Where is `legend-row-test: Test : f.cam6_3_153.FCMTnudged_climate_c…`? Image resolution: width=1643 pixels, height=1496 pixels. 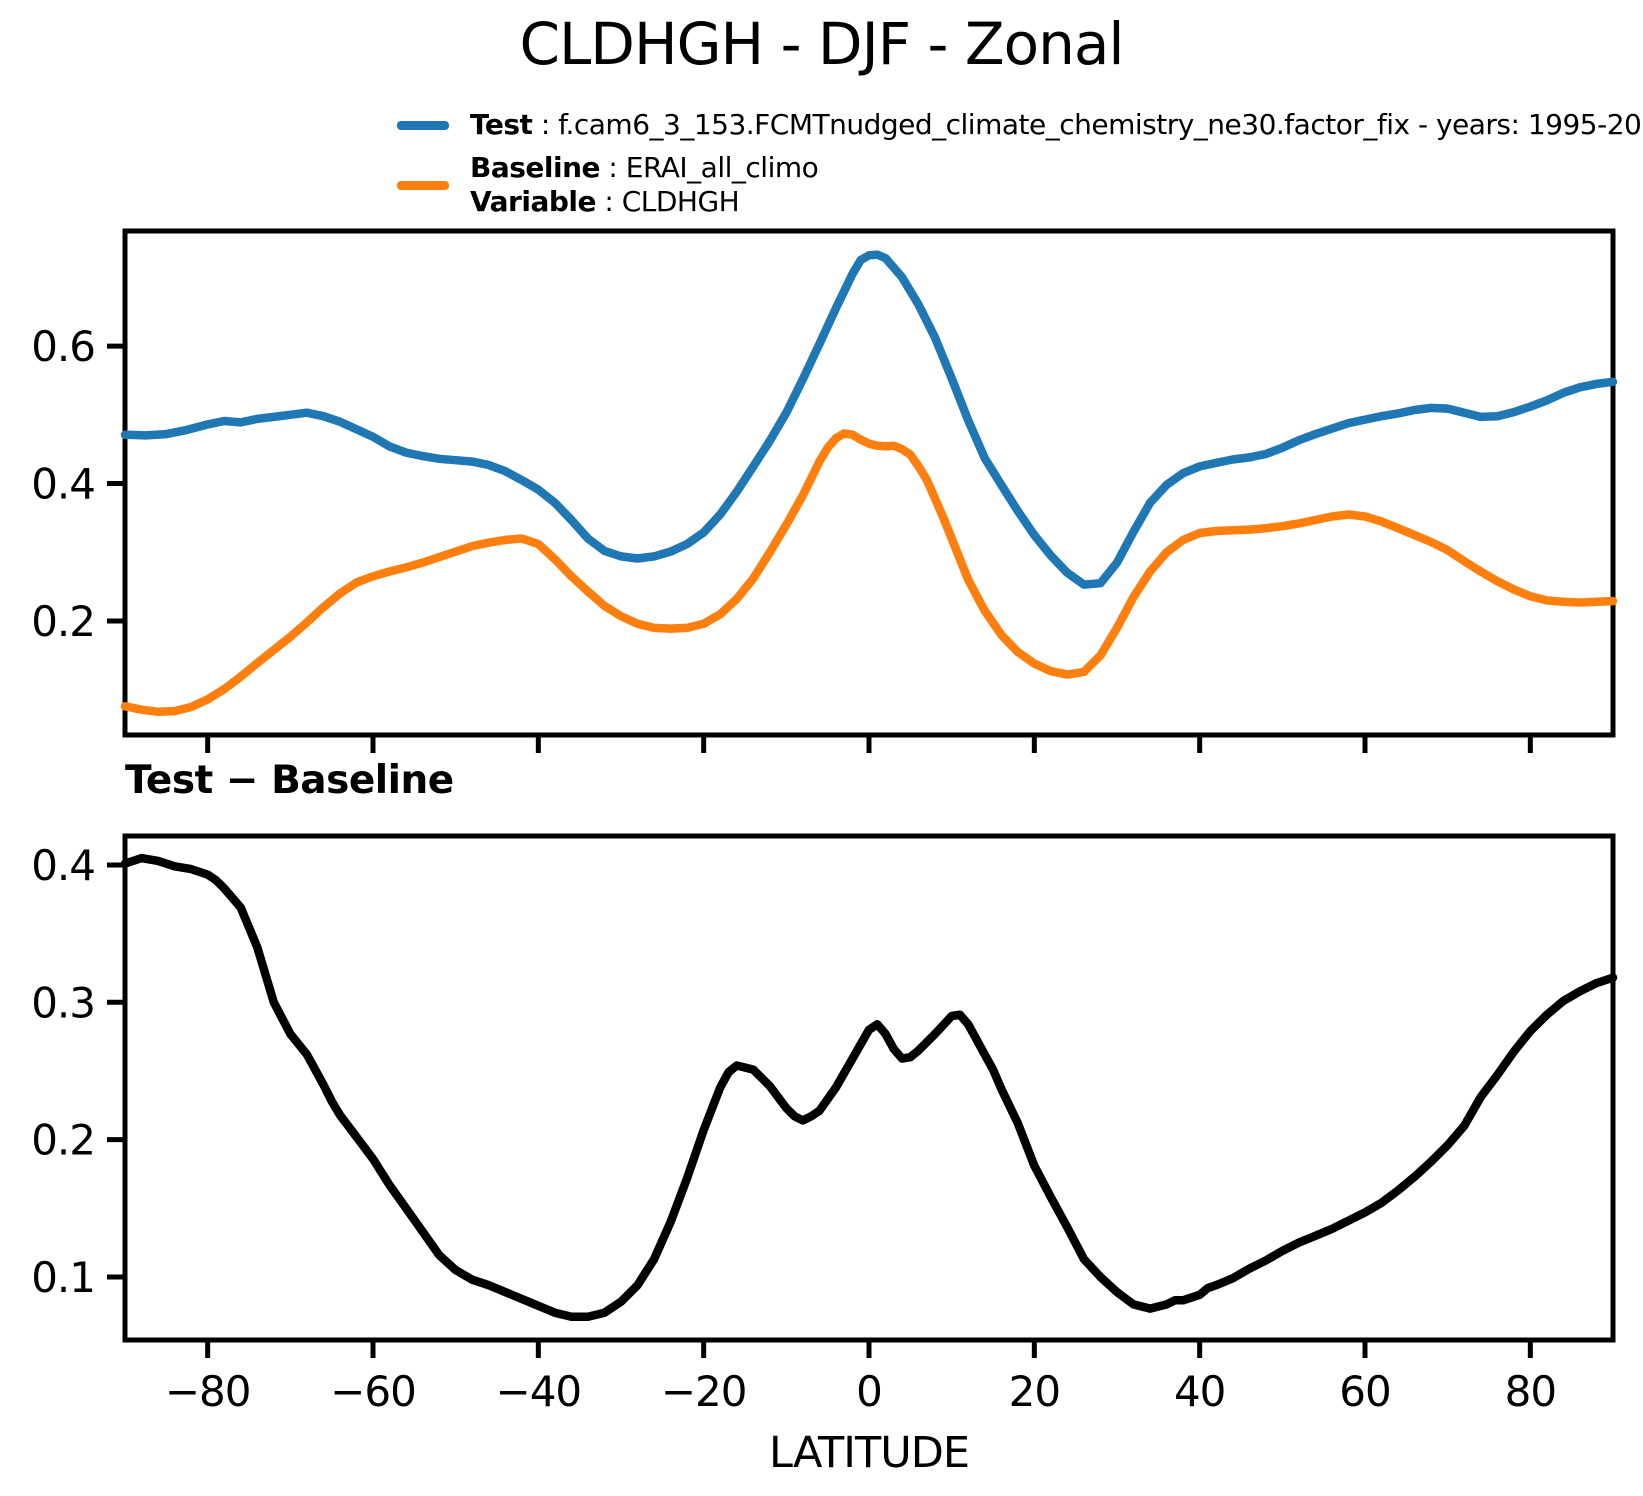
legend-row-test: Test : f.cam6_3_153.FCMTnudged_climate_c… is located at coordinates (1020, 125).